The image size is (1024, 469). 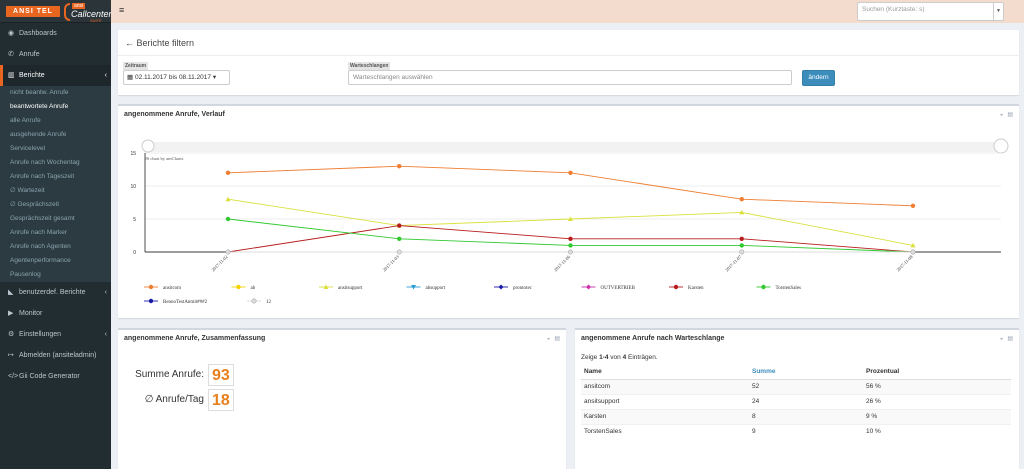 I want to click on sidebar-item-bar-chart: ▥ Berichte ‹, so click(x=55, y=75).